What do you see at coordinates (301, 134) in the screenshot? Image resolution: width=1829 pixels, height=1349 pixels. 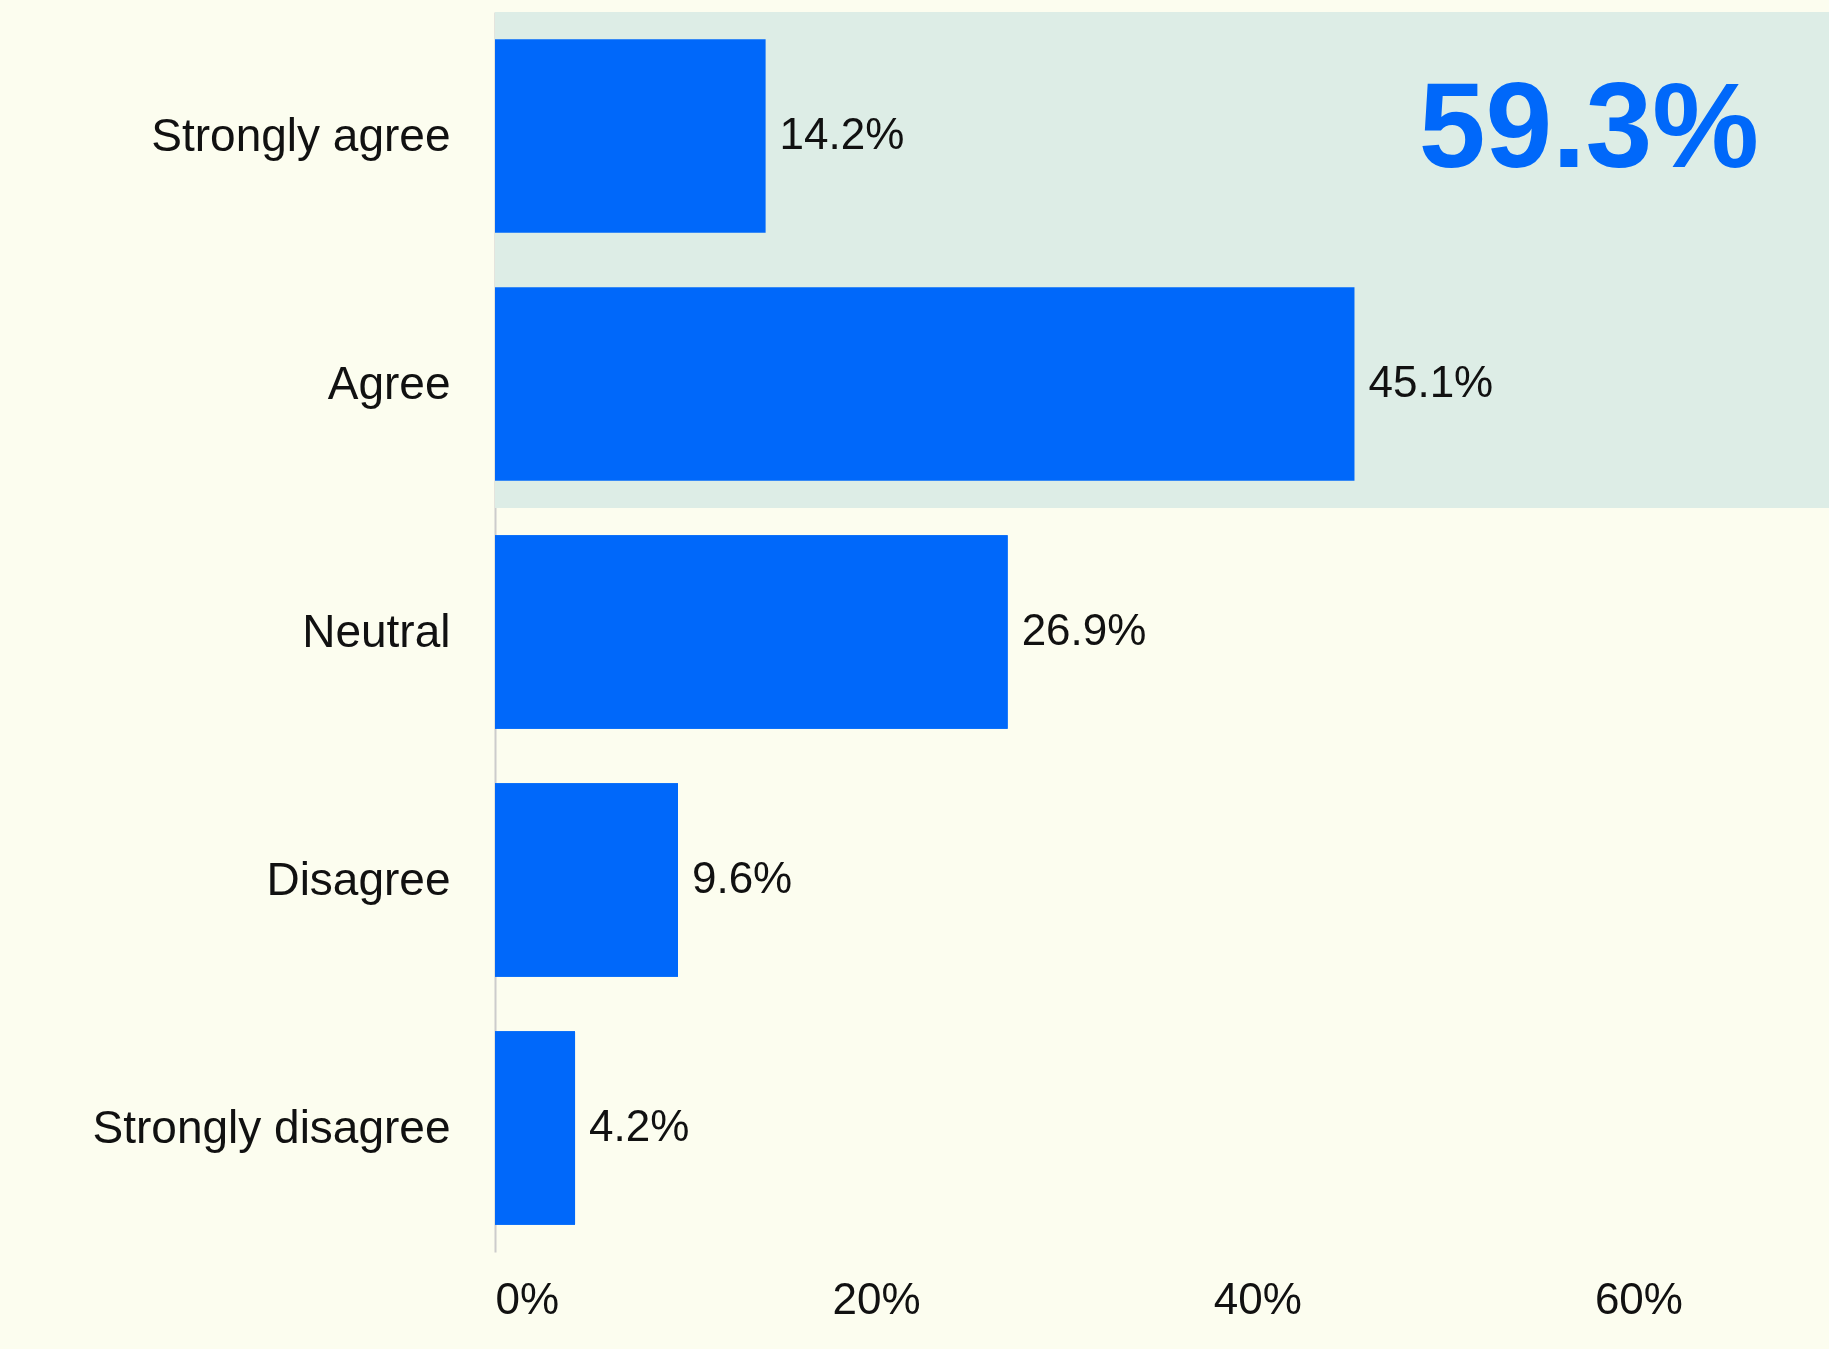 I see `y-tick-label: Strongly agree` at bounding box center [301, 134].